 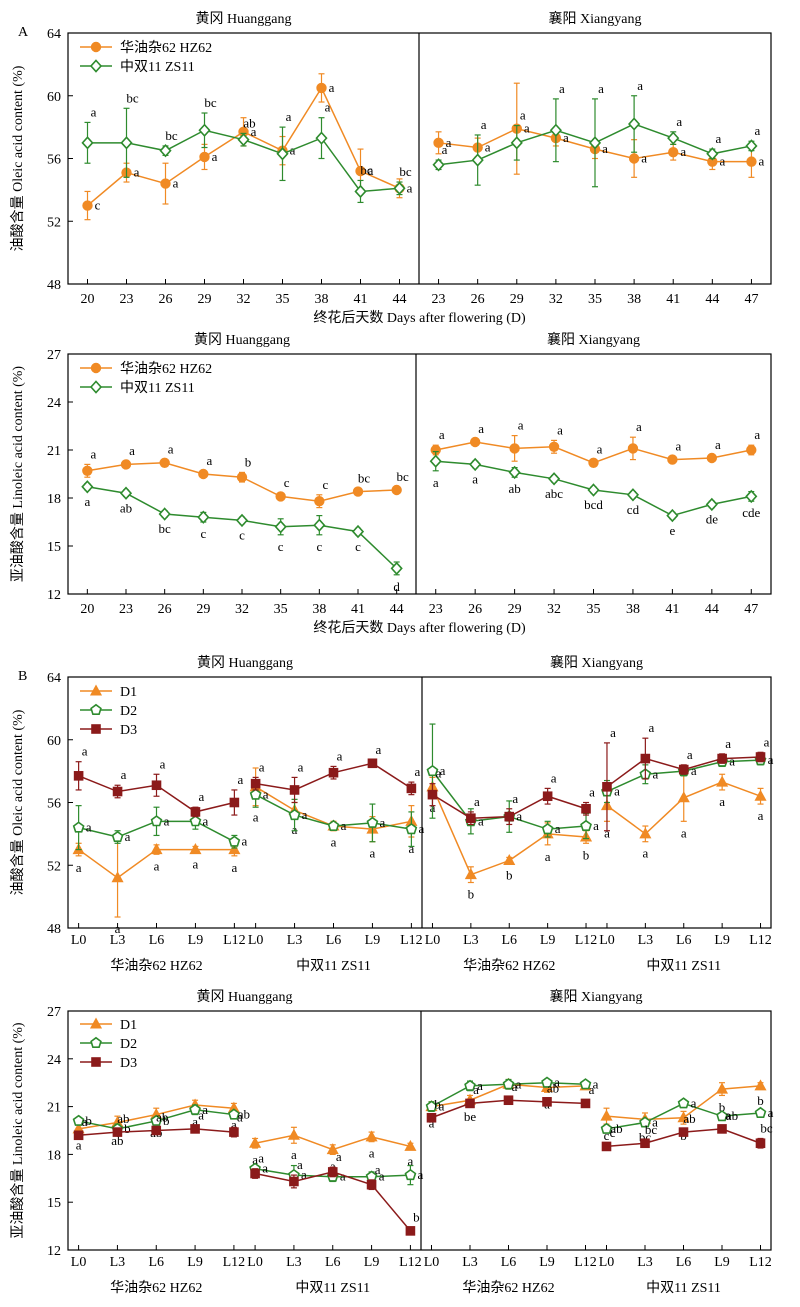 I want to click on x-tick-label: 38, so click(x=319, y=609).